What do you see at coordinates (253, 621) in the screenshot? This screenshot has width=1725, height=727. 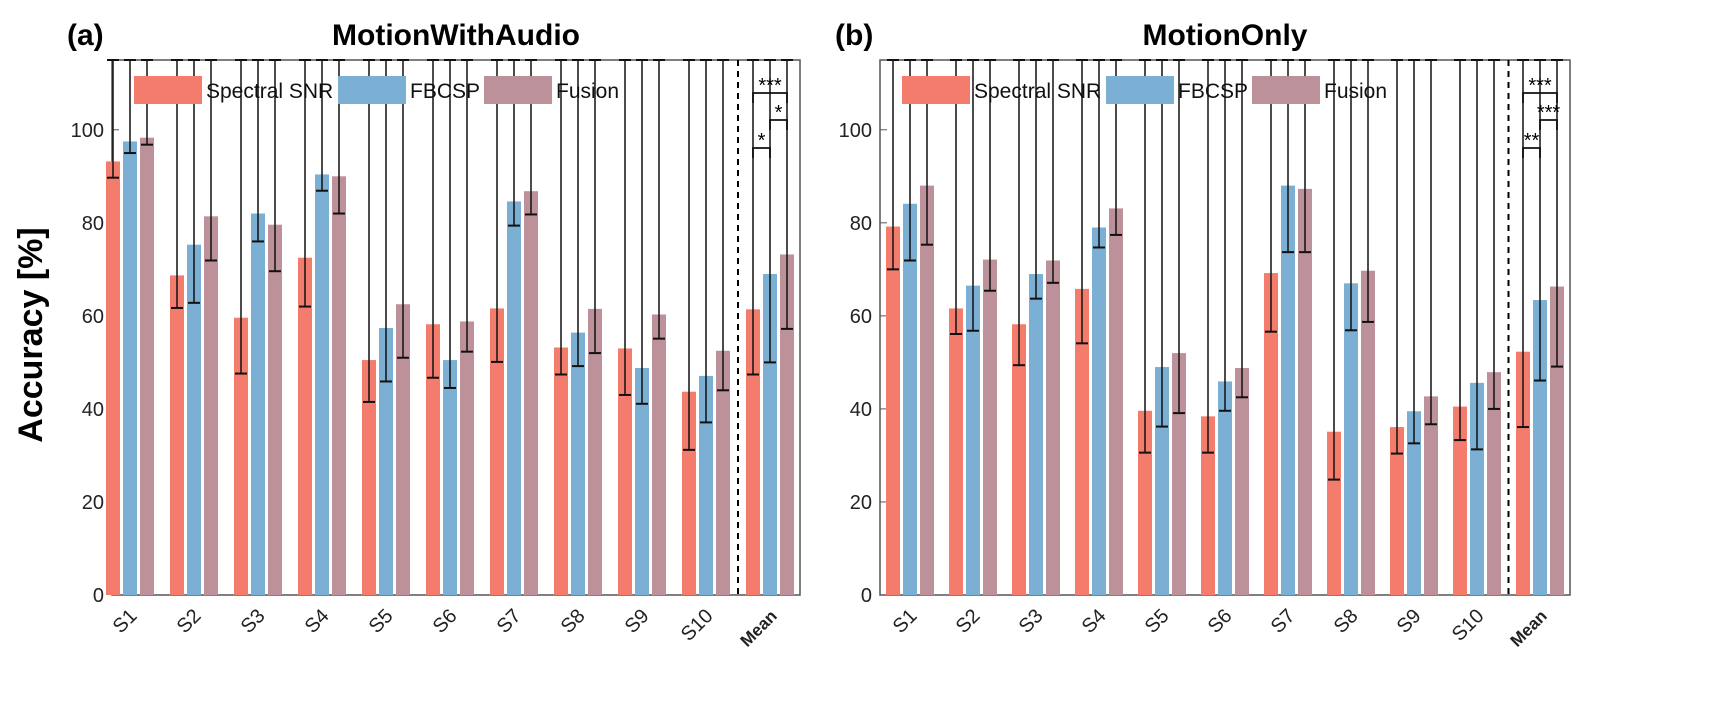 I see `x-tick-label: S3` at bounding box center [253, 621].